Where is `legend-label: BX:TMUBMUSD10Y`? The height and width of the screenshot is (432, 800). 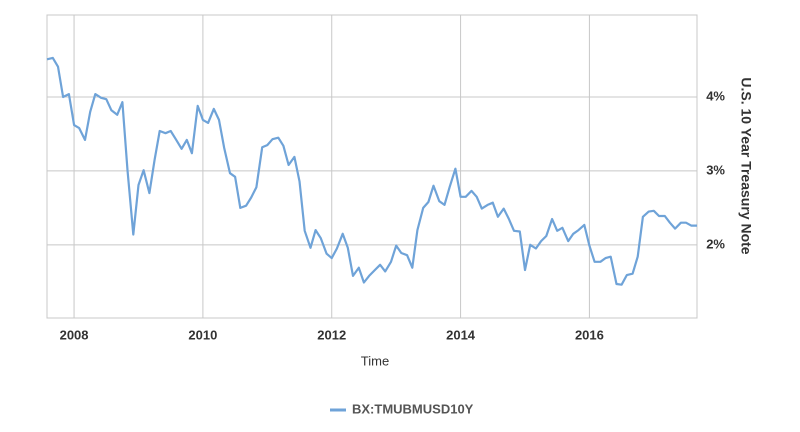 legend-label: BX:TMUBMUSD10Y is located at coordinates (413, 408).